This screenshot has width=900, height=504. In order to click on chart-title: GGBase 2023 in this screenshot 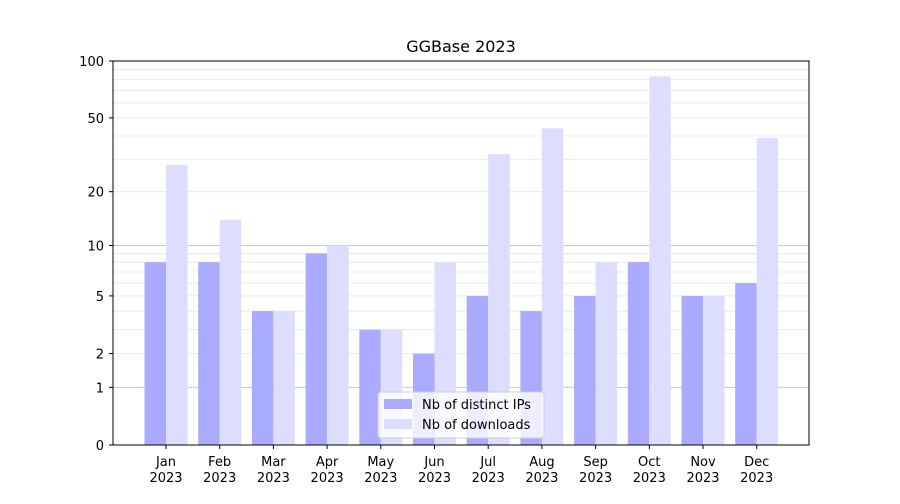, I will do `click(461, 46)`.